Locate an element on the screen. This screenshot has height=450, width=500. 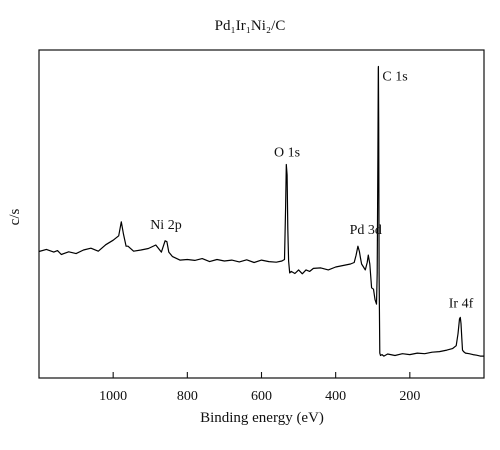
peak-label: Ni 2p is located at coordinates (166, 225).